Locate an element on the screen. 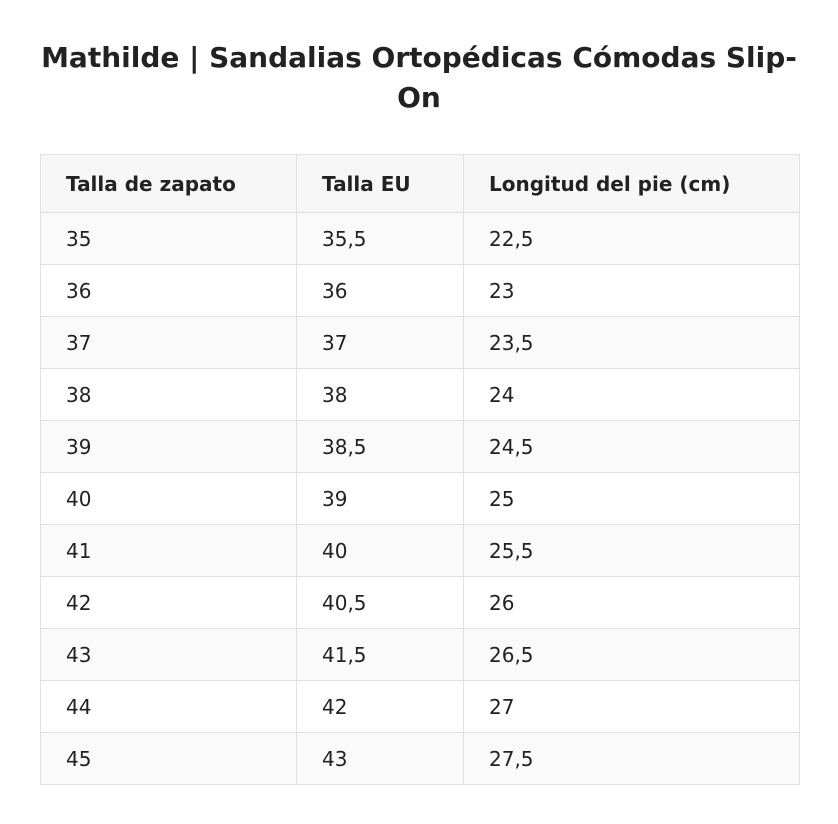  cell-foot-length: 24,5 is located at coordinates (631, 446).